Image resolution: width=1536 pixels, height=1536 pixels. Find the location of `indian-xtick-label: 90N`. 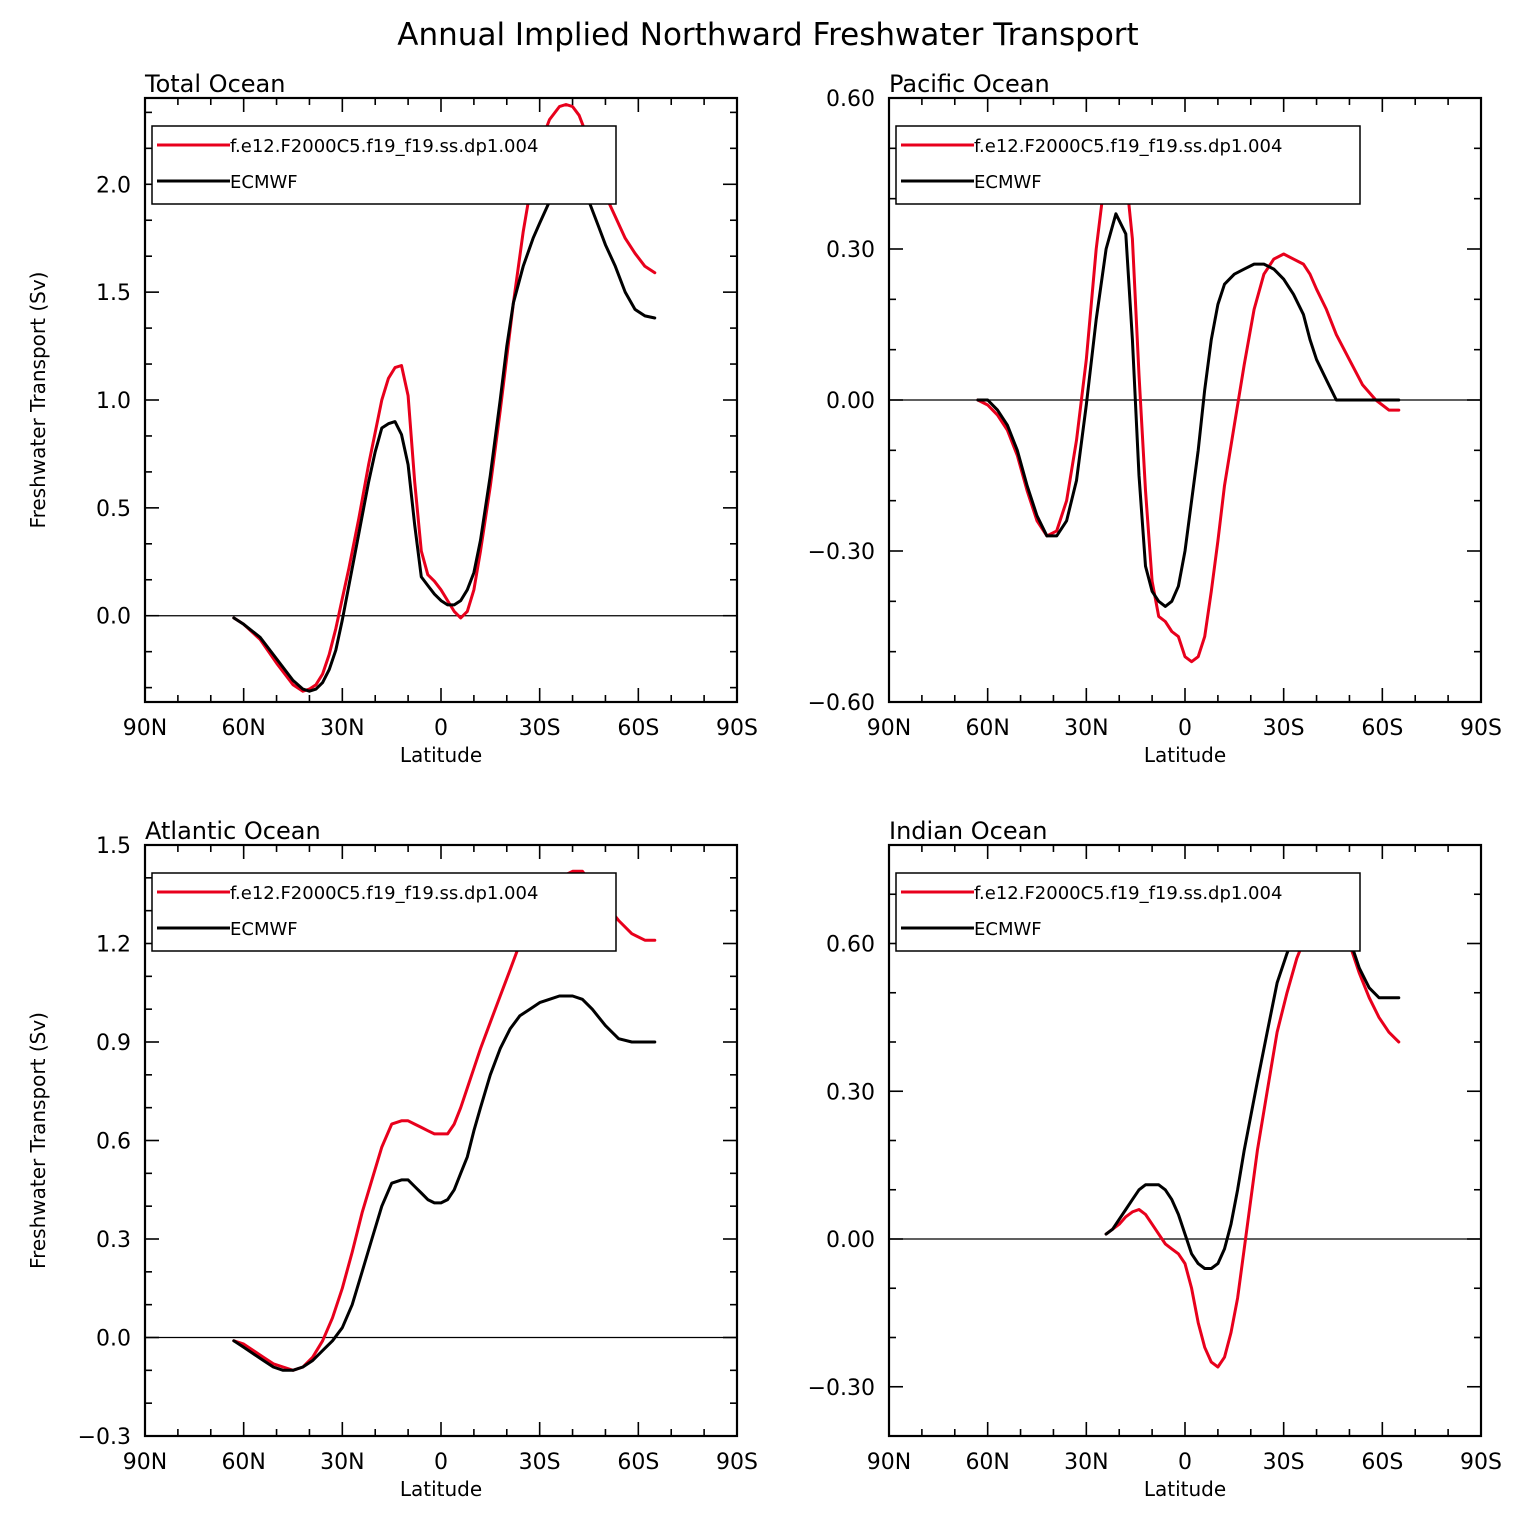

indian-xtick-label: 90N is located at coordinates (889, 1462).